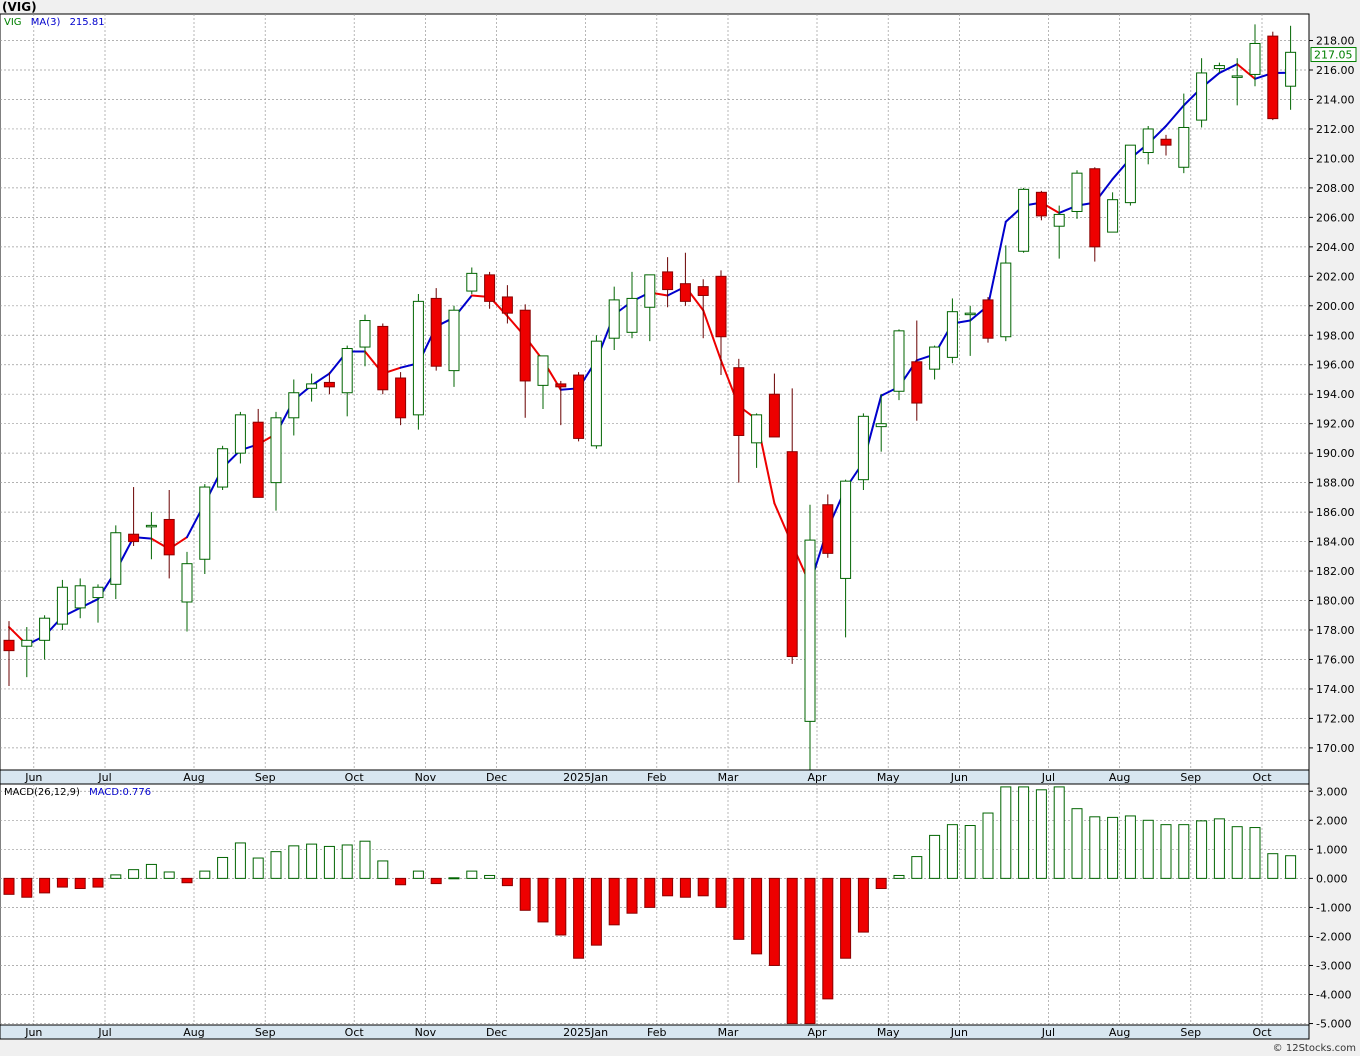 The width and height of the screenshot is (1360, 1056). Describe the element at coordinates (1332, 791) in the screenshot. I see `macd-y-tick-label: 3.000` at that location.